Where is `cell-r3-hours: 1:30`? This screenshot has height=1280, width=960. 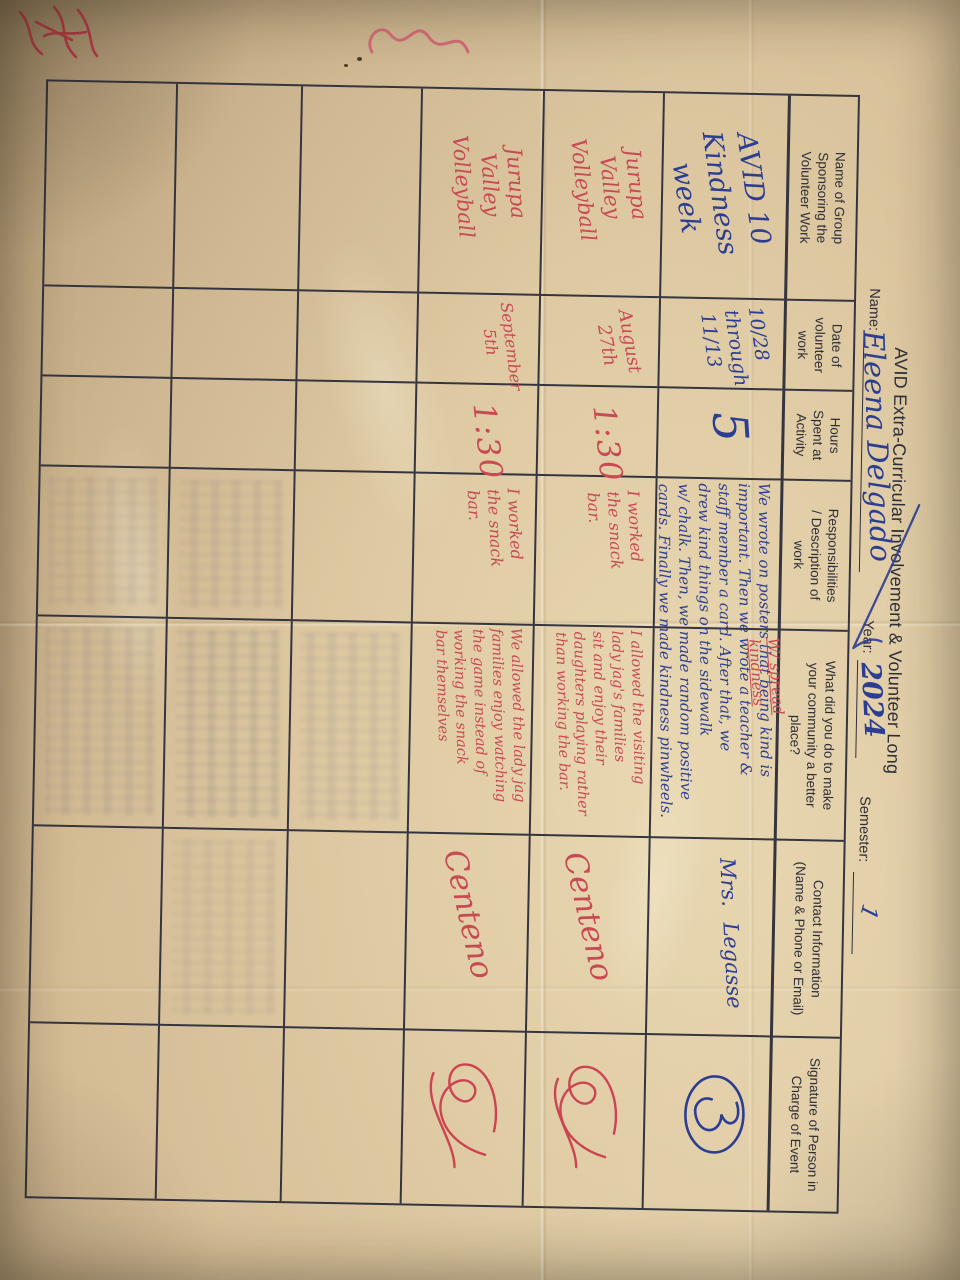 cell-r3-hours: 1:30 is located at coordinates (475, 432).